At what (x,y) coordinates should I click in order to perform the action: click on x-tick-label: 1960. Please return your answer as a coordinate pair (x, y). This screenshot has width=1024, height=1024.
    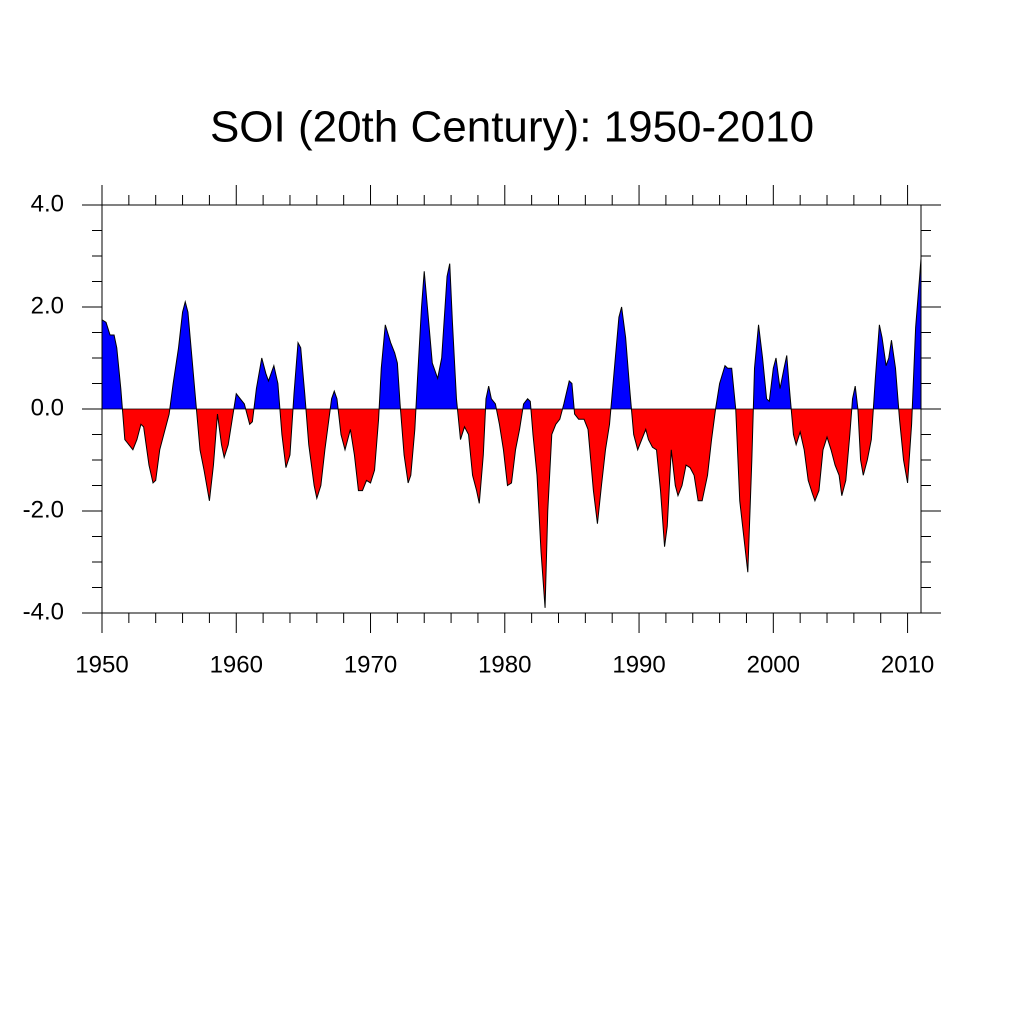
    Looking at the image, I should click on (236, 664).